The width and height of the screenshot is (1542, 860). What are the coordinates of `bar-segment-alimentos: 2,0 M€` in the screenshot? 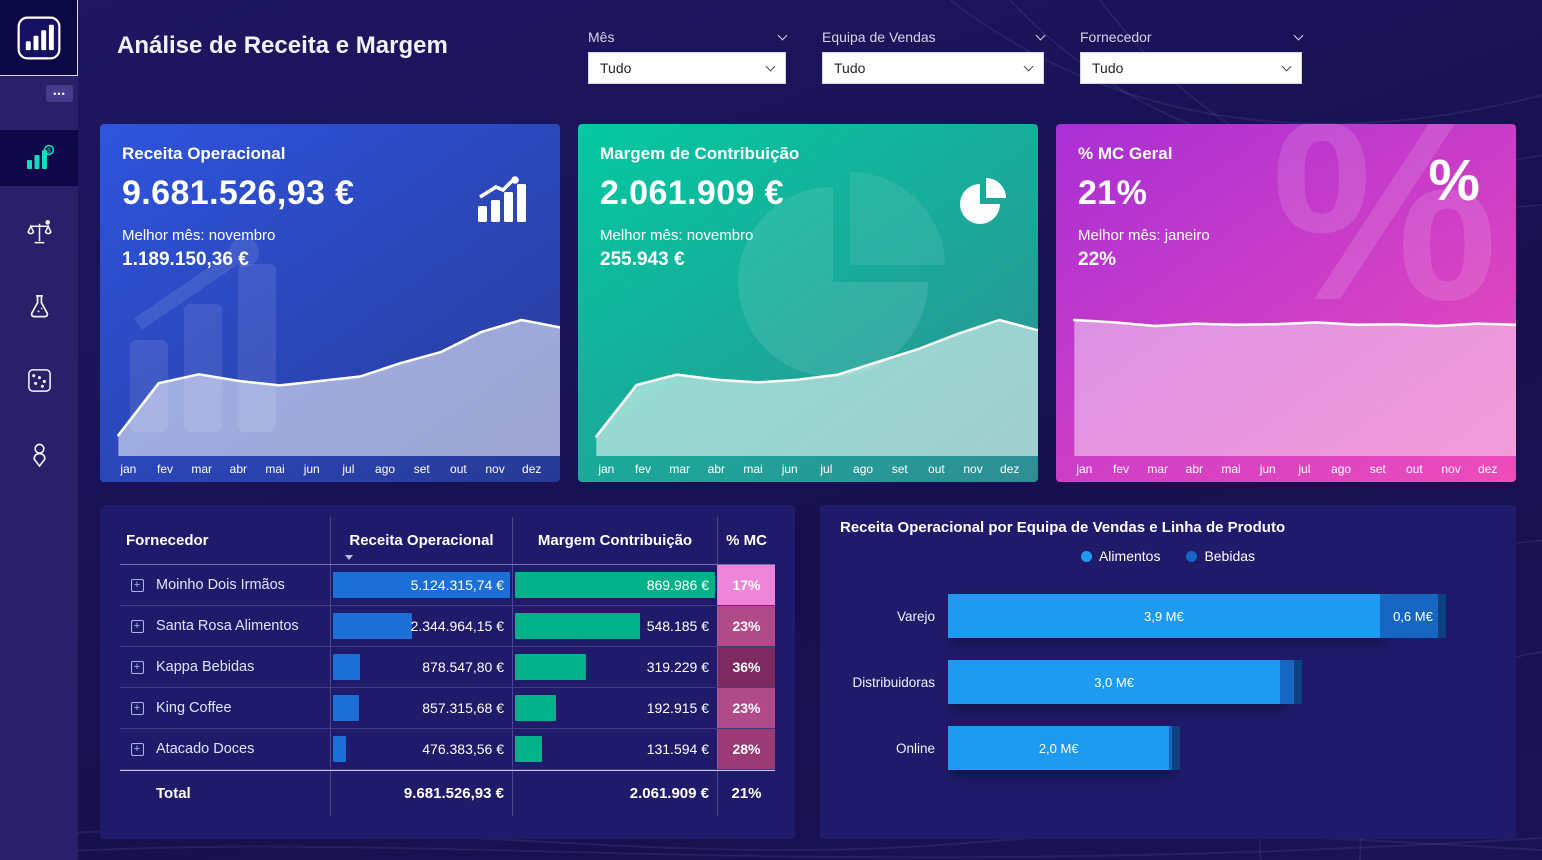 It's located at (1059, 748).